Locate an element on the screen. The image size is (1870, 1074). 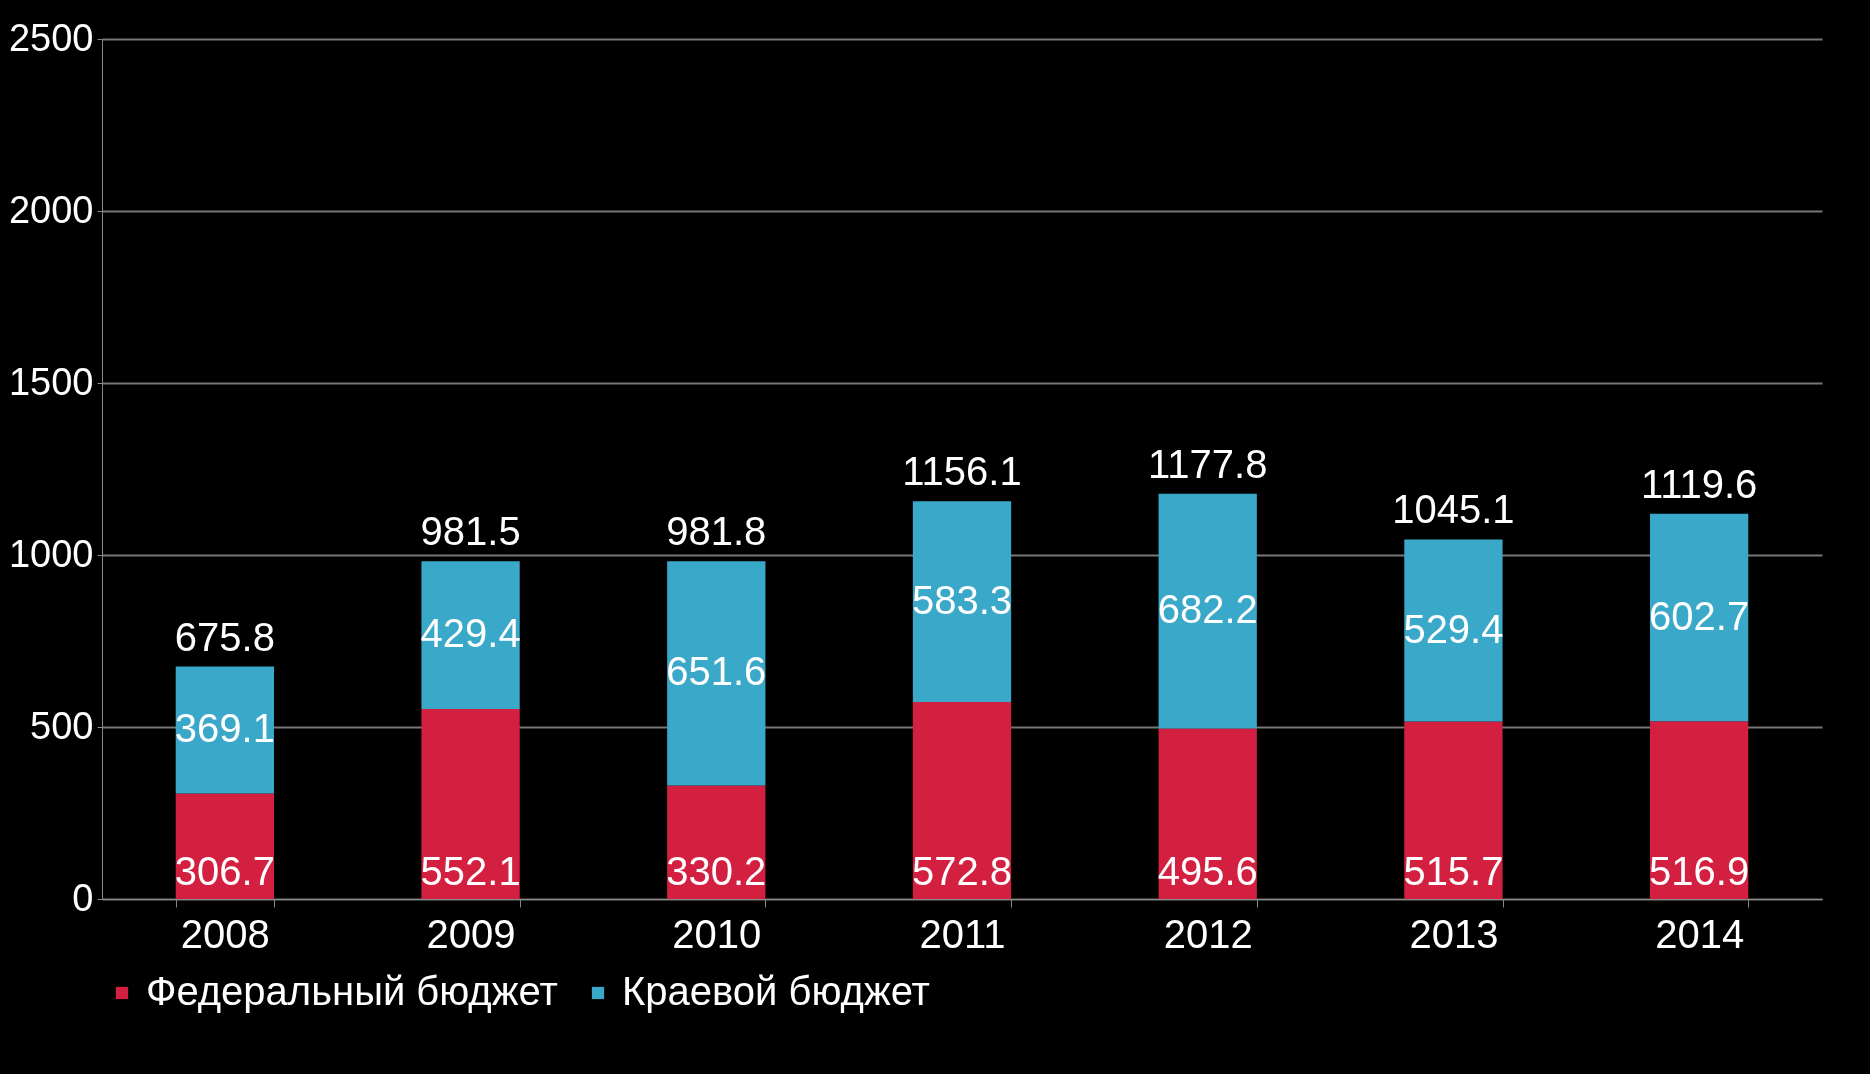
total-label: 1156.1 is located at coordinates (962, 471).